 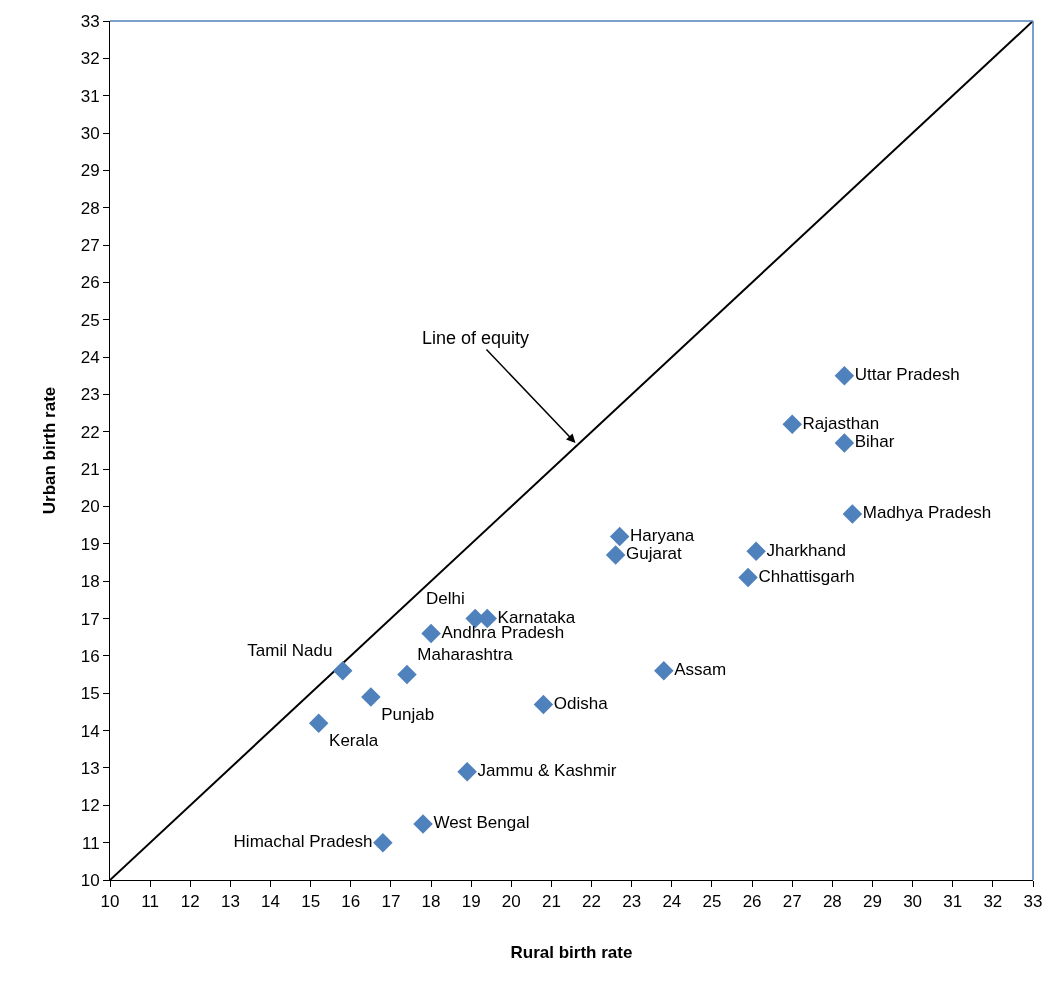 What do you see at coordinates (662, 535) in the screenshot?
I see `series-label: Haryana` at bounding box center [662, 535].